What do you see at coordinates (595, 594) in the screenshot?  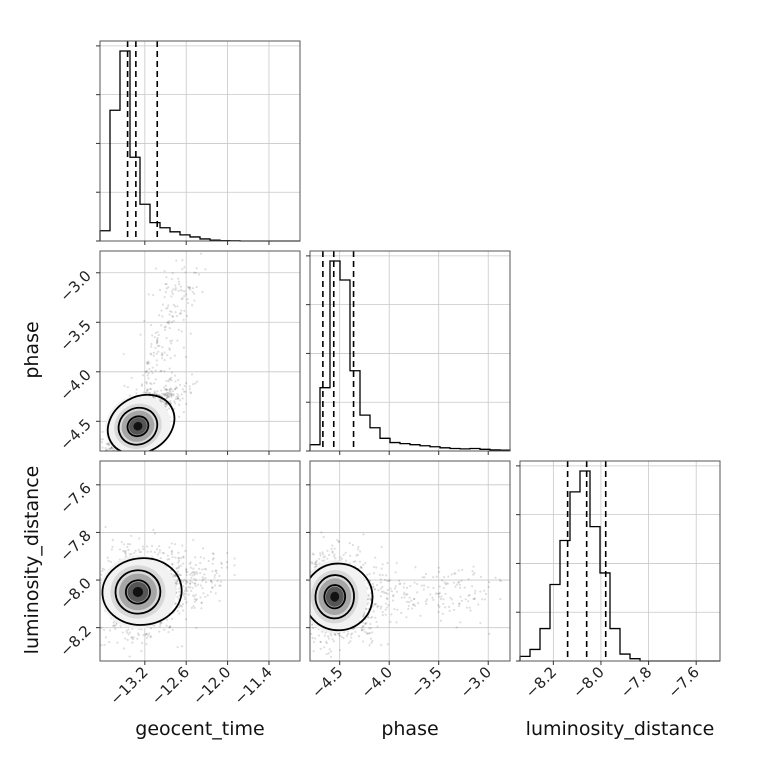 I see `histogram-bar` at bounding box center [595, 594].